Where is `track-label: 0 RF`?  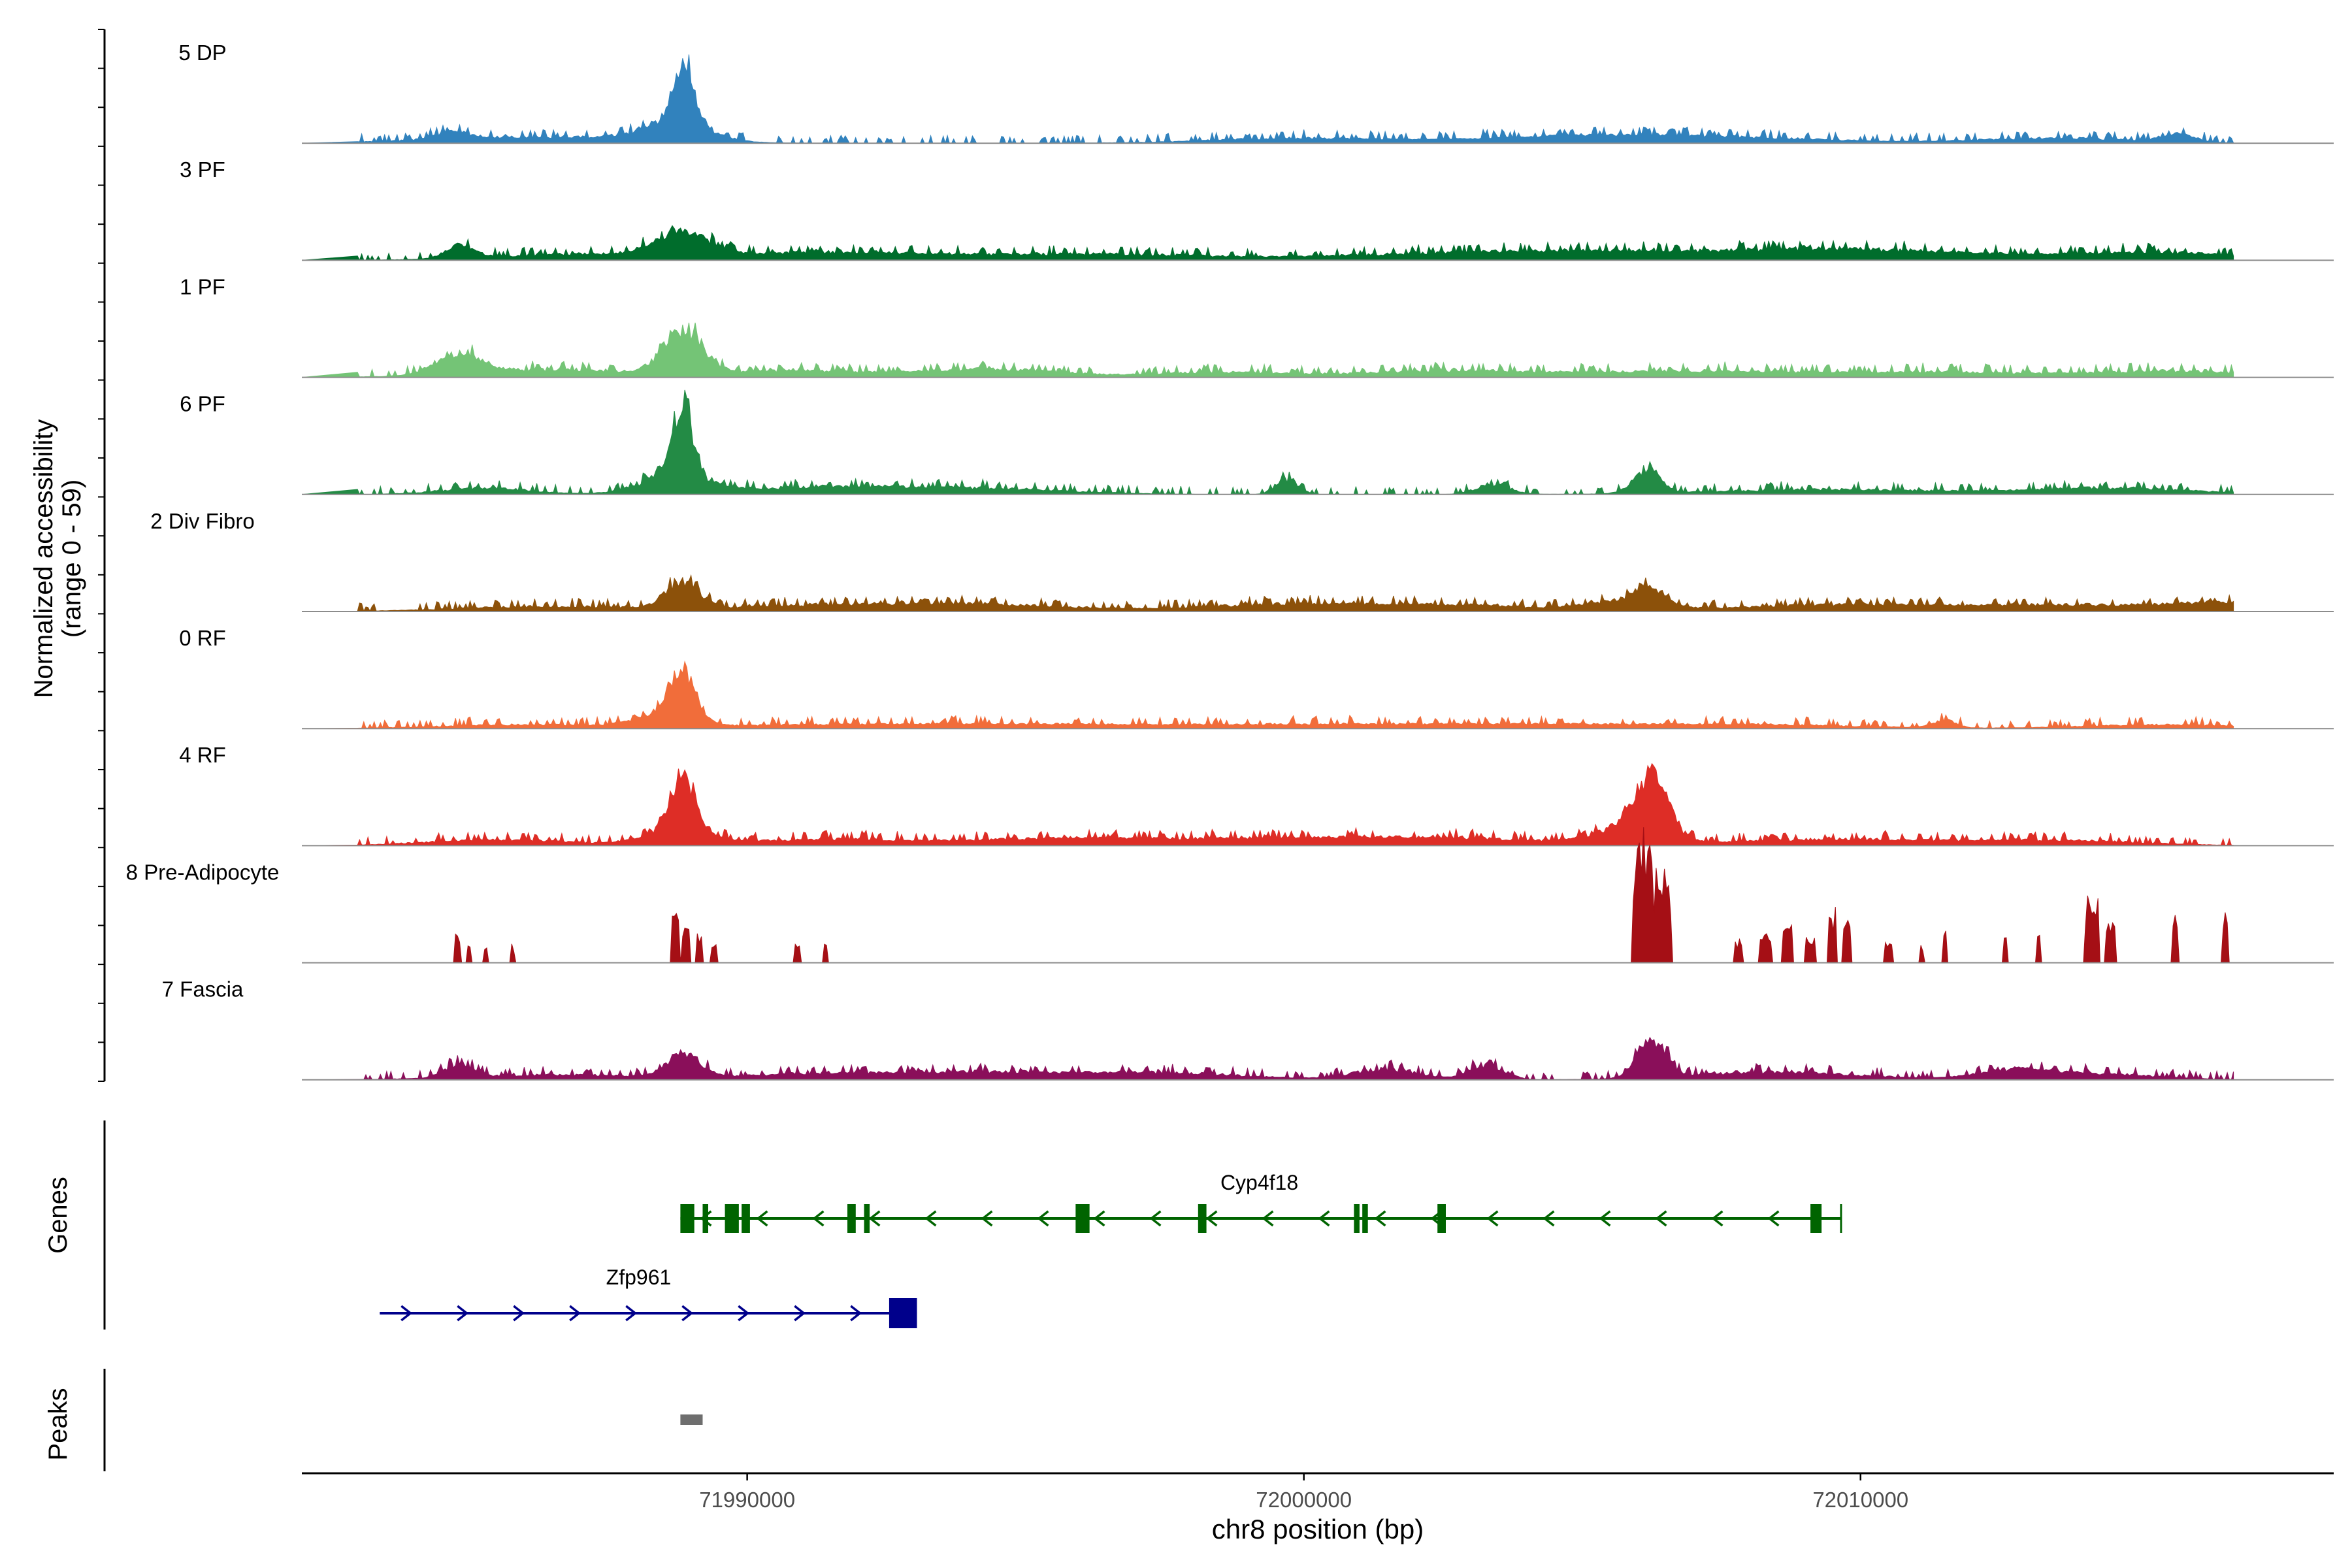
track-label: 0 RF is located at coordinates (202, 638).